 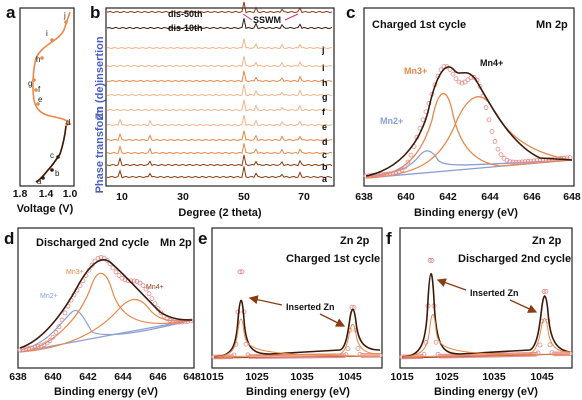 What do you see at coordinates (298, 392) in the screenshot?
I see `panel-e-xlabel: Binding energy (eV)` at bounding box center [298, 392].